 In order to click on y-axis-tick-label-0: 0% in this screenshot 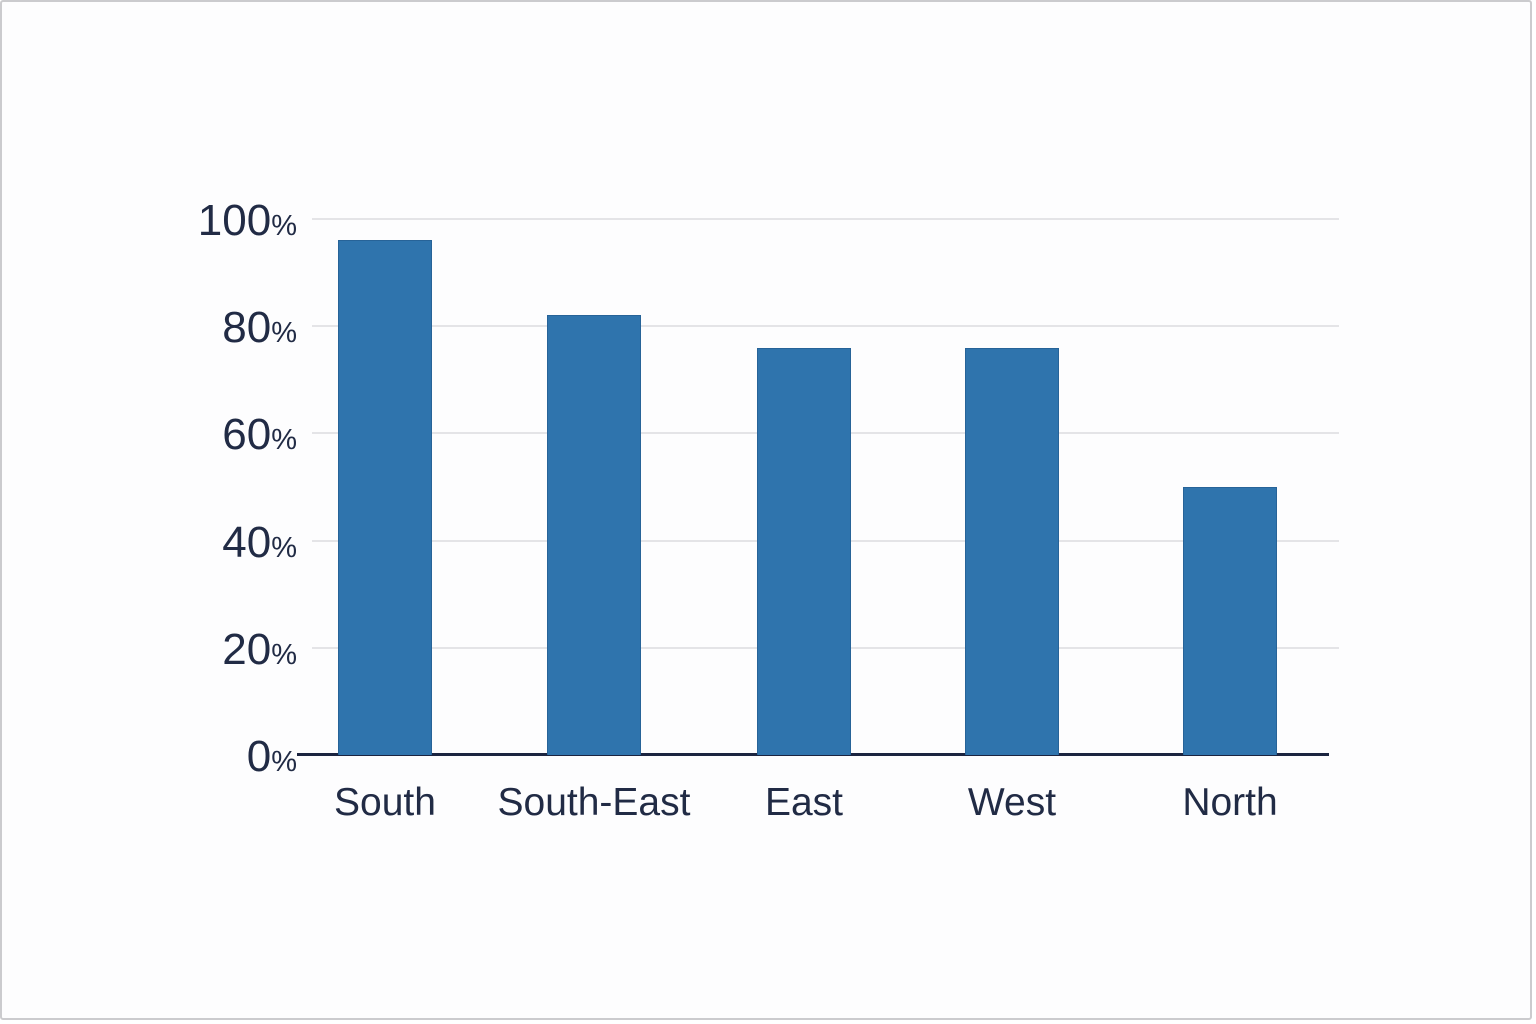, I will do `click(192, 757)`.